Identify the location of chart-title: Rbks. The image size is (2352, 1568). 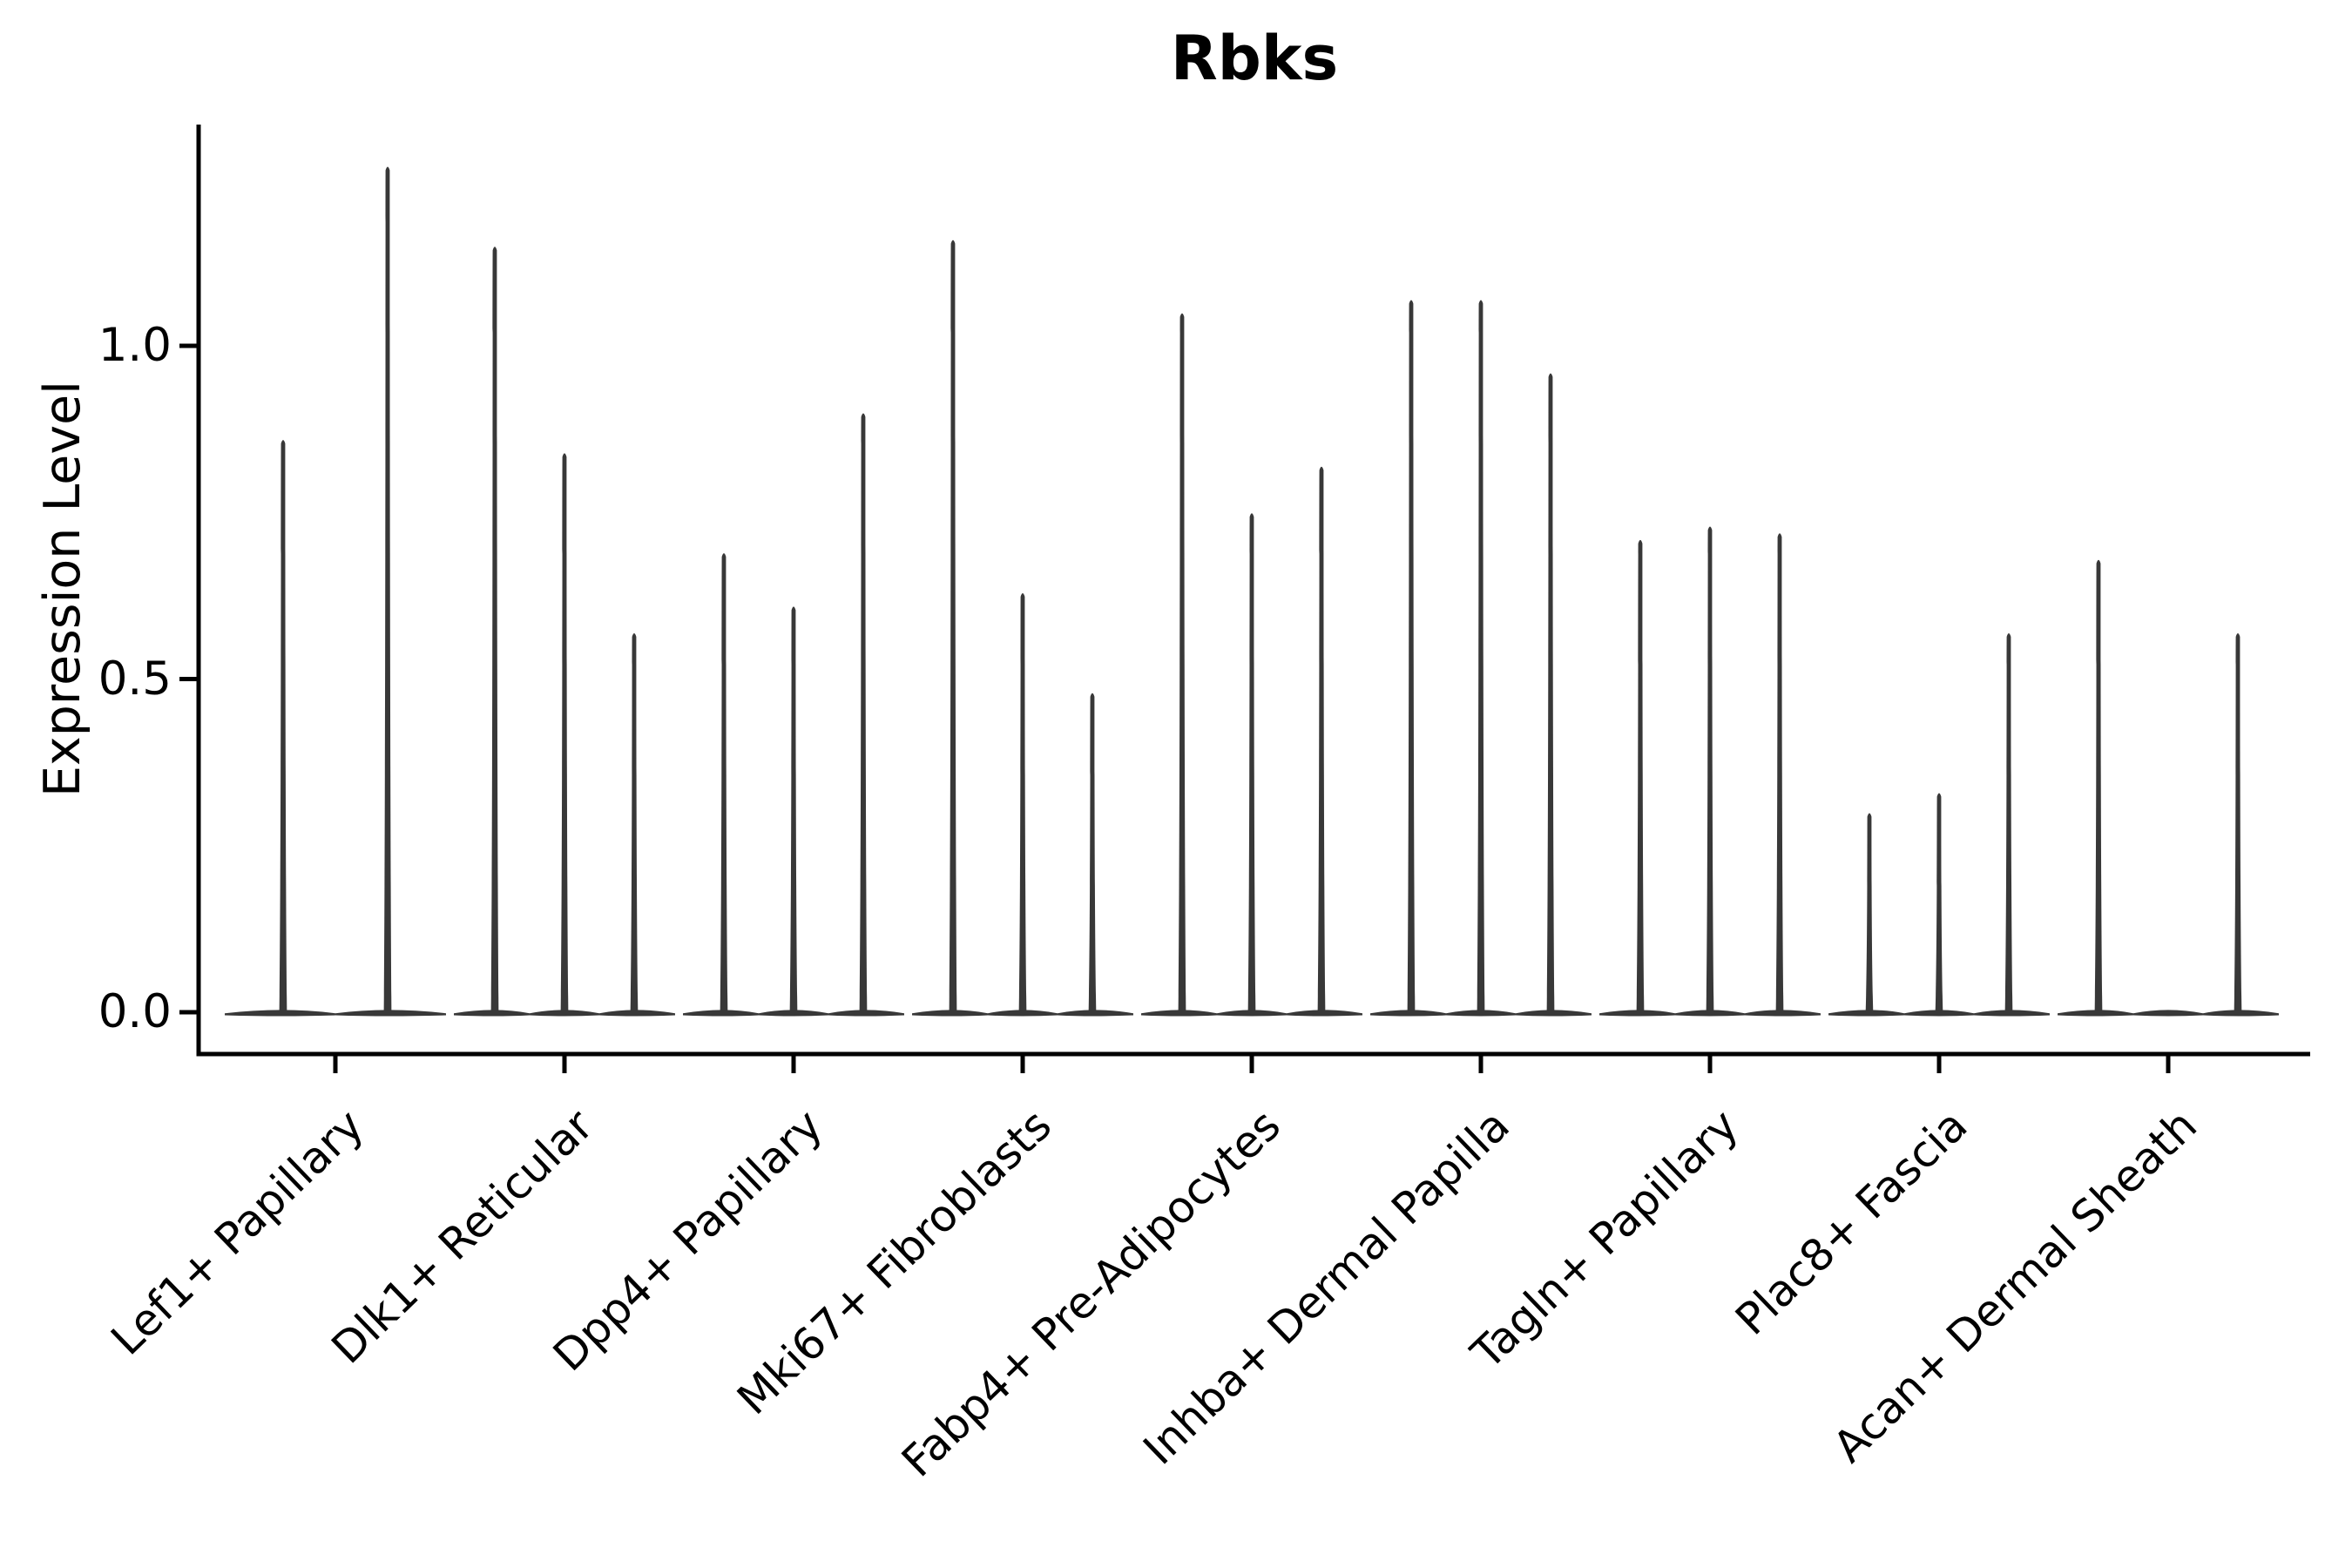
(1254, 58).